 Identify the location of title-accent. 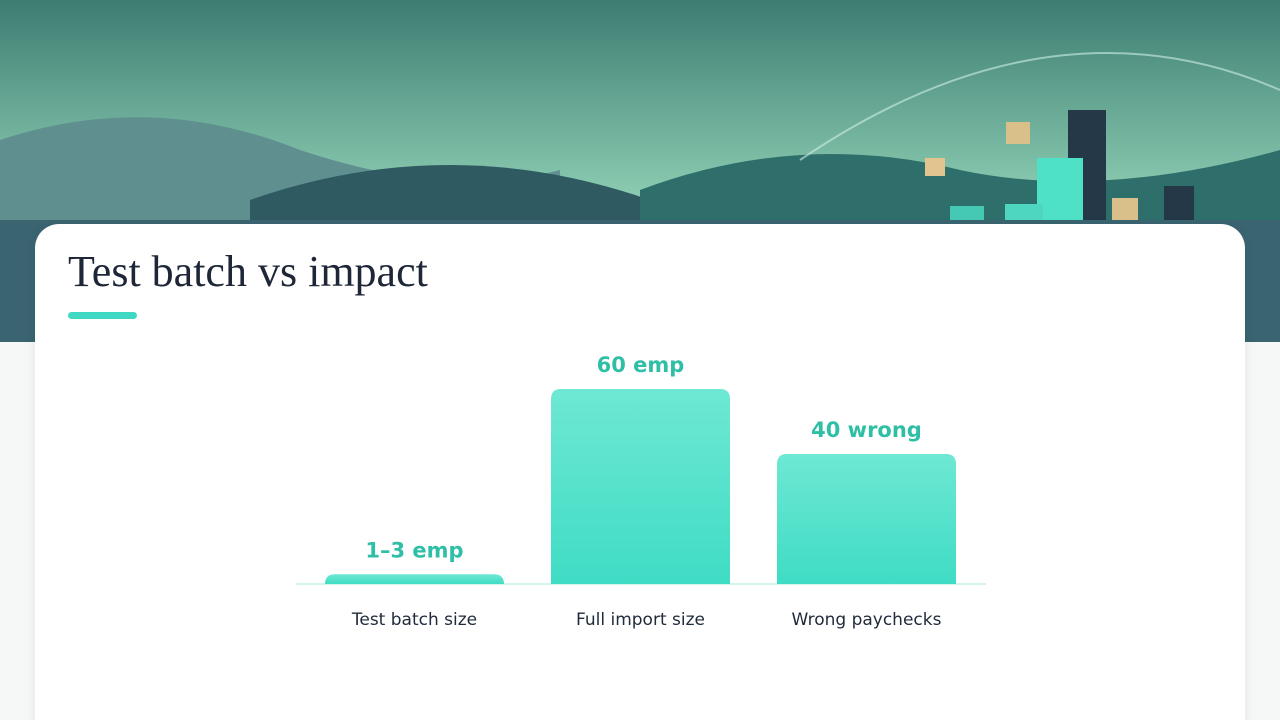
(102, 315).